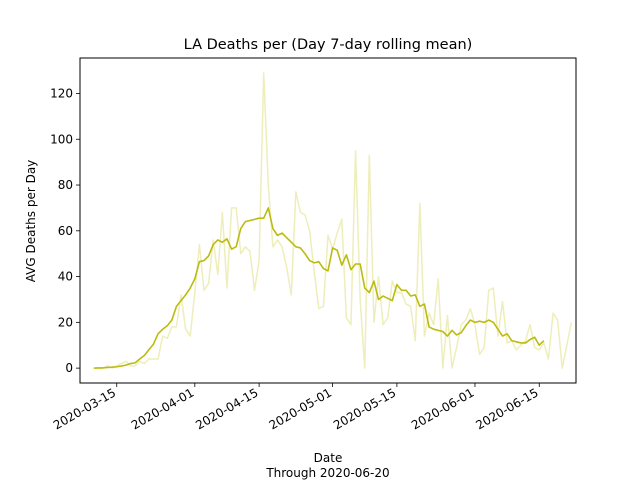 The height and width of the screenshot is (480, 640). Describe the element at coordinates (328, 45) in the screenshot. I see `chart-title: LA Deaths per (Day 7-day rolling mean)` at that location.